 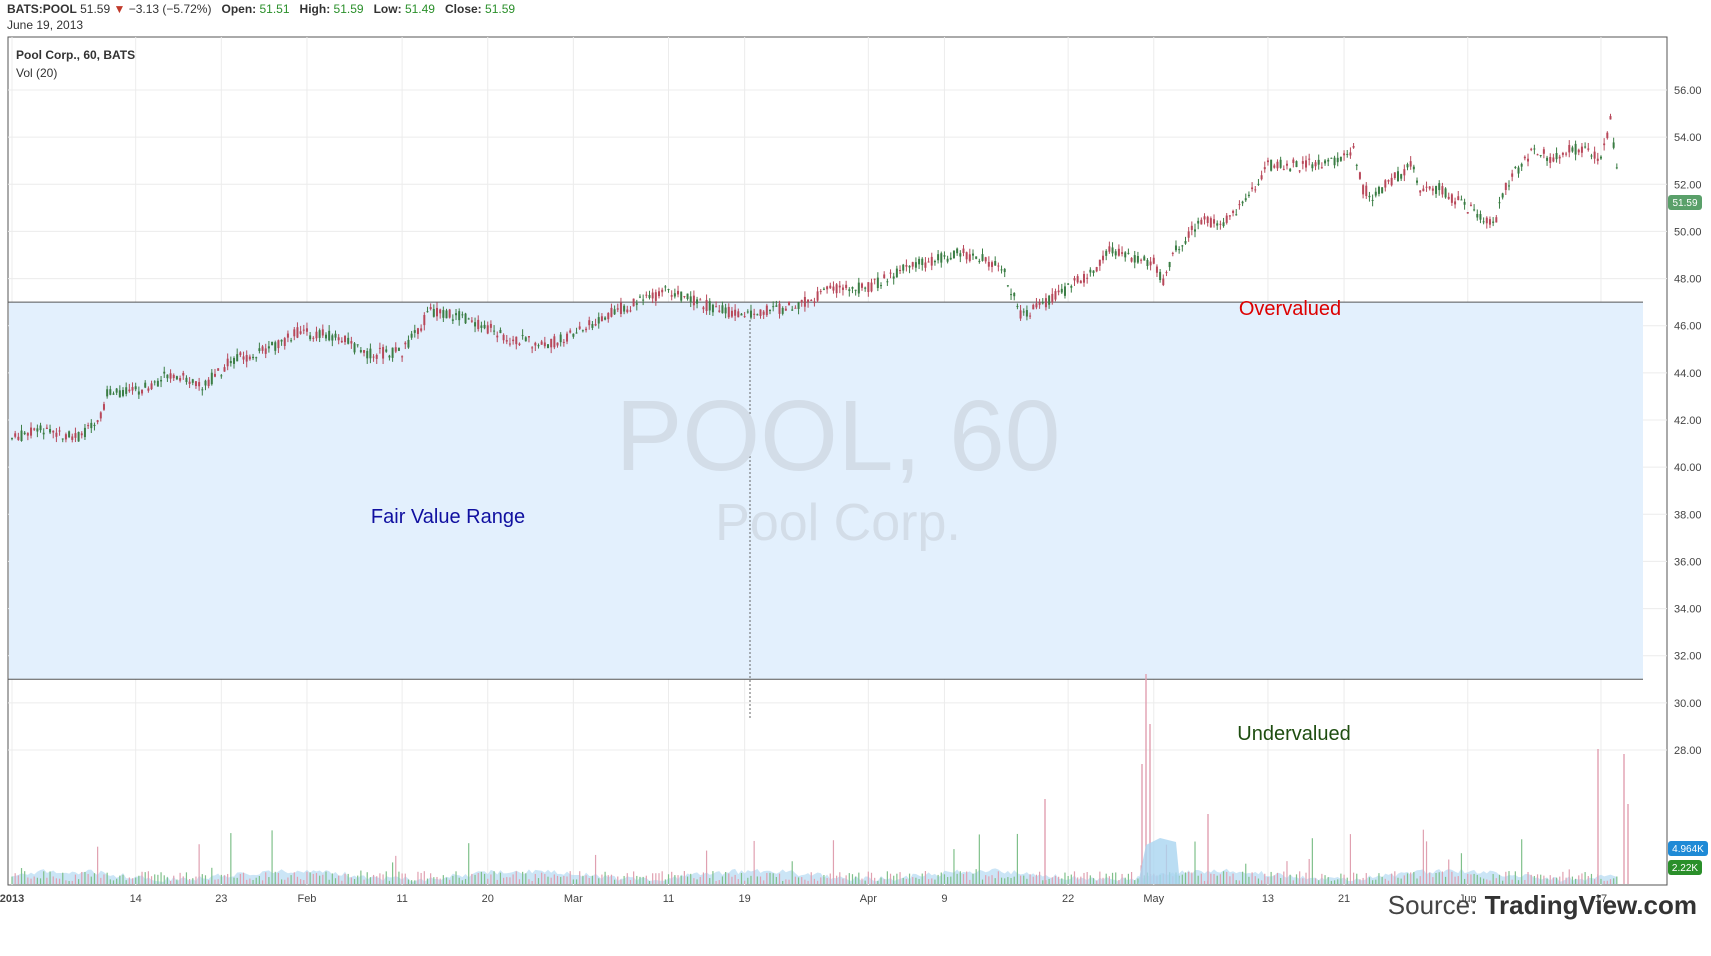 What do you see at coordinates (1688, 562) in the screenshot?
I see `y-tick-label: 36.00` at bounding box center [1688, 562].